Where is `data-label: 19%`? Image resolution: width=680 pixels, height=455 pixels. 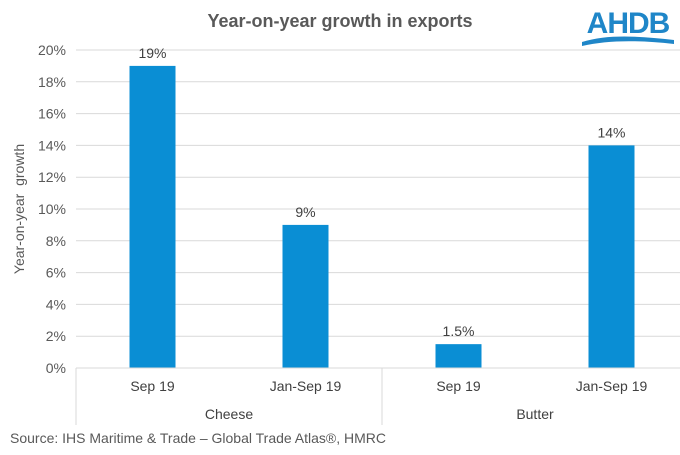 data-label: 19% is located at coordinates (152, 53).